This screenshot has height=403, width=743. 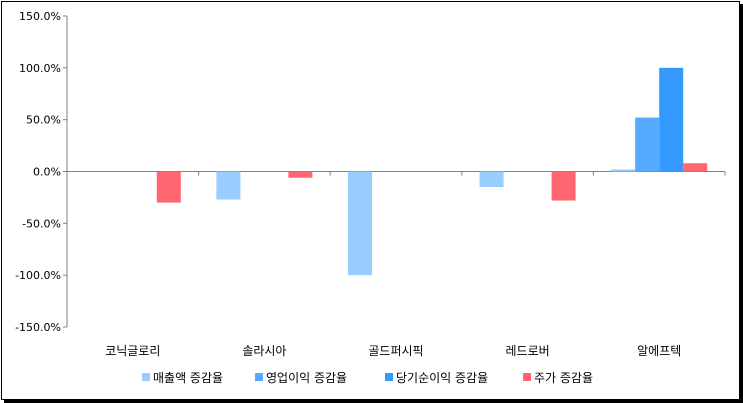 What do you see at coordinates (132, 351) in the screenshot?
I see `category-label: 코닉글로리` at bounding box center [132, 351].